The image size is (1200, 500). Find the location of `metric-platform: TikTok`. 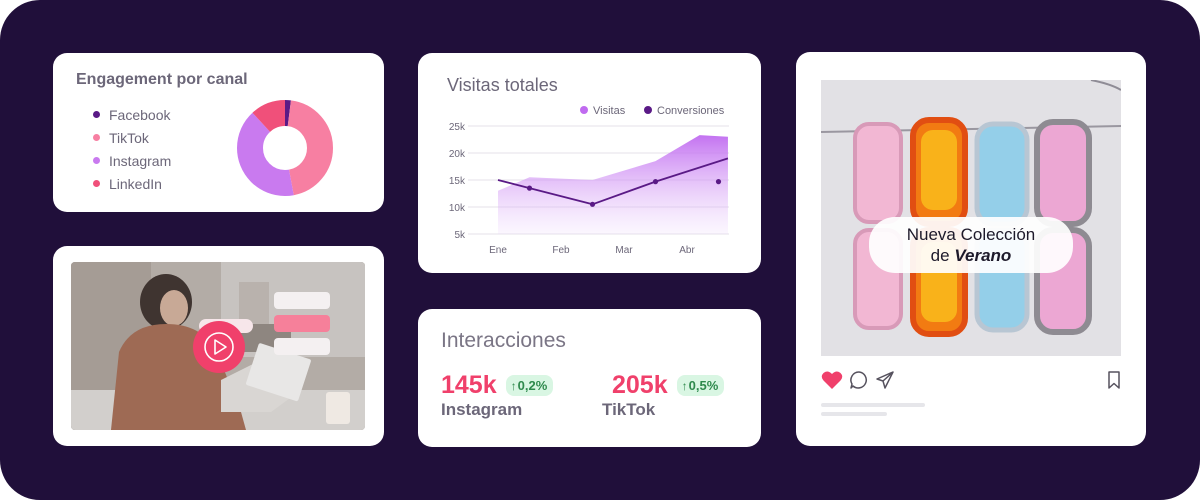

metric-platform: TikTok is located at coordinates (629, 409).